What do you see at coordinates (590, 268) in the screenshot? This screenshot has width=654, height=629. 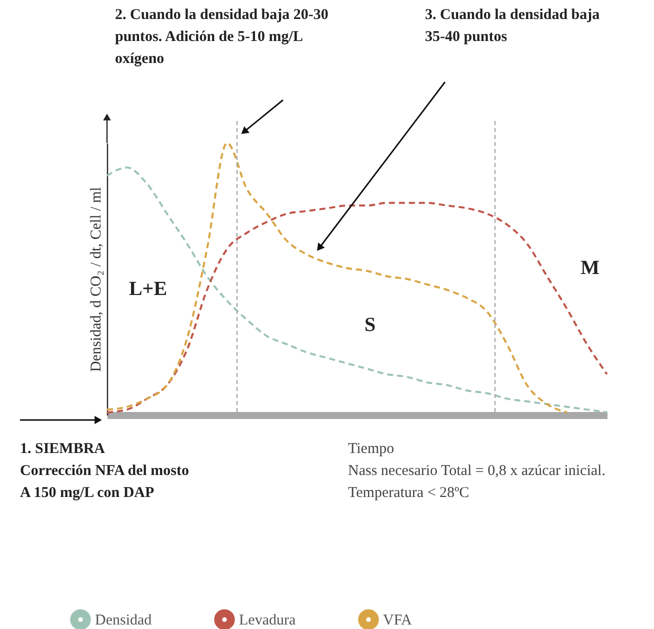 I see `annotation: M` at bounding box center [590, 268].